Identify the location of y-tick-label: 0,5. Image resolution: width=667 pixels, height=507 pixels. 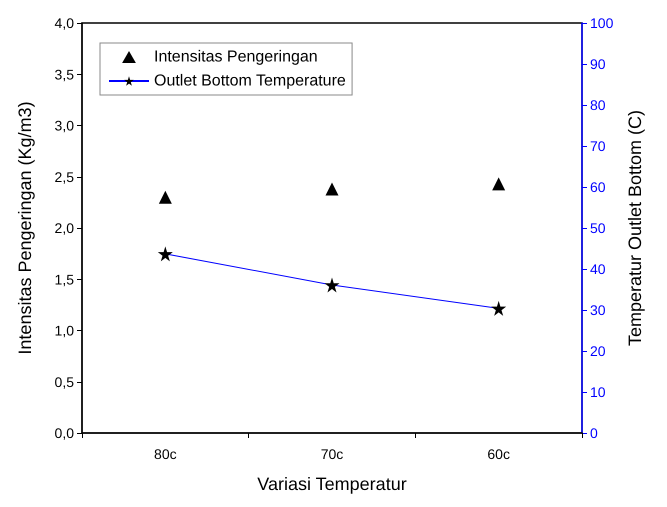
(64, 382).